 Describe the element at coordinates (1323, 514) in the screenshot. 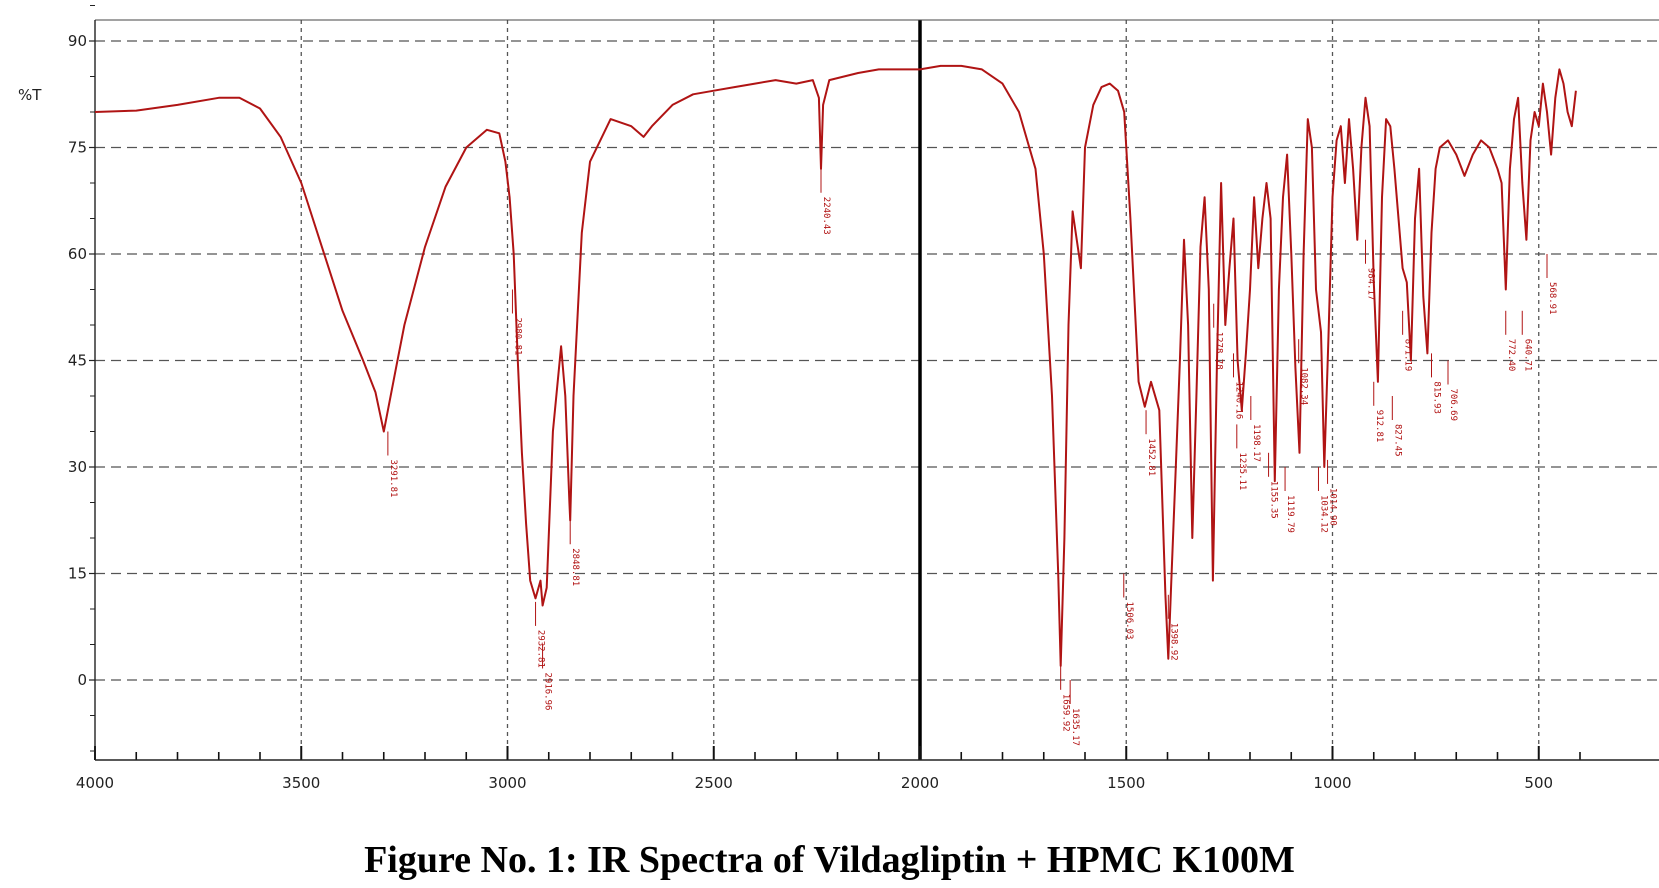

I see `peak-label: 1034.12` at that location.